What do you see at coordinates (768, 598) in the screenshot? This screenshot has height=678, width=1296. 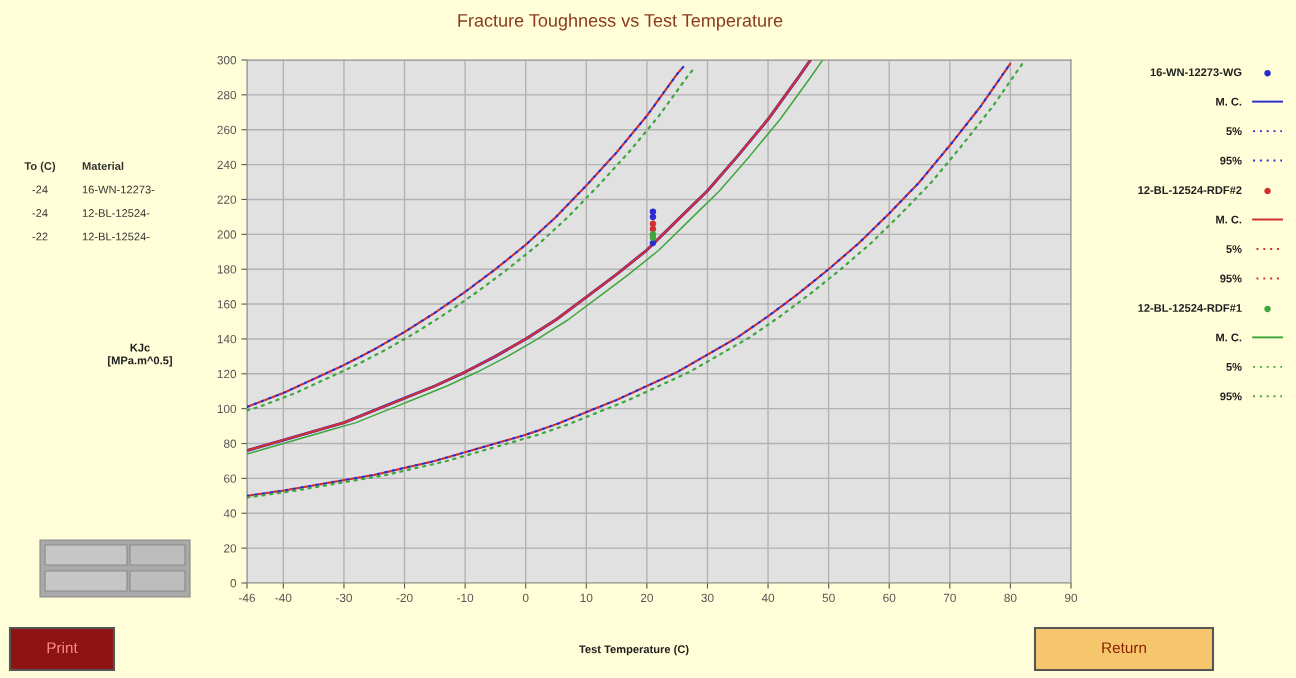 I see `x-tick-label: 40` at bounding box center [768, 598].